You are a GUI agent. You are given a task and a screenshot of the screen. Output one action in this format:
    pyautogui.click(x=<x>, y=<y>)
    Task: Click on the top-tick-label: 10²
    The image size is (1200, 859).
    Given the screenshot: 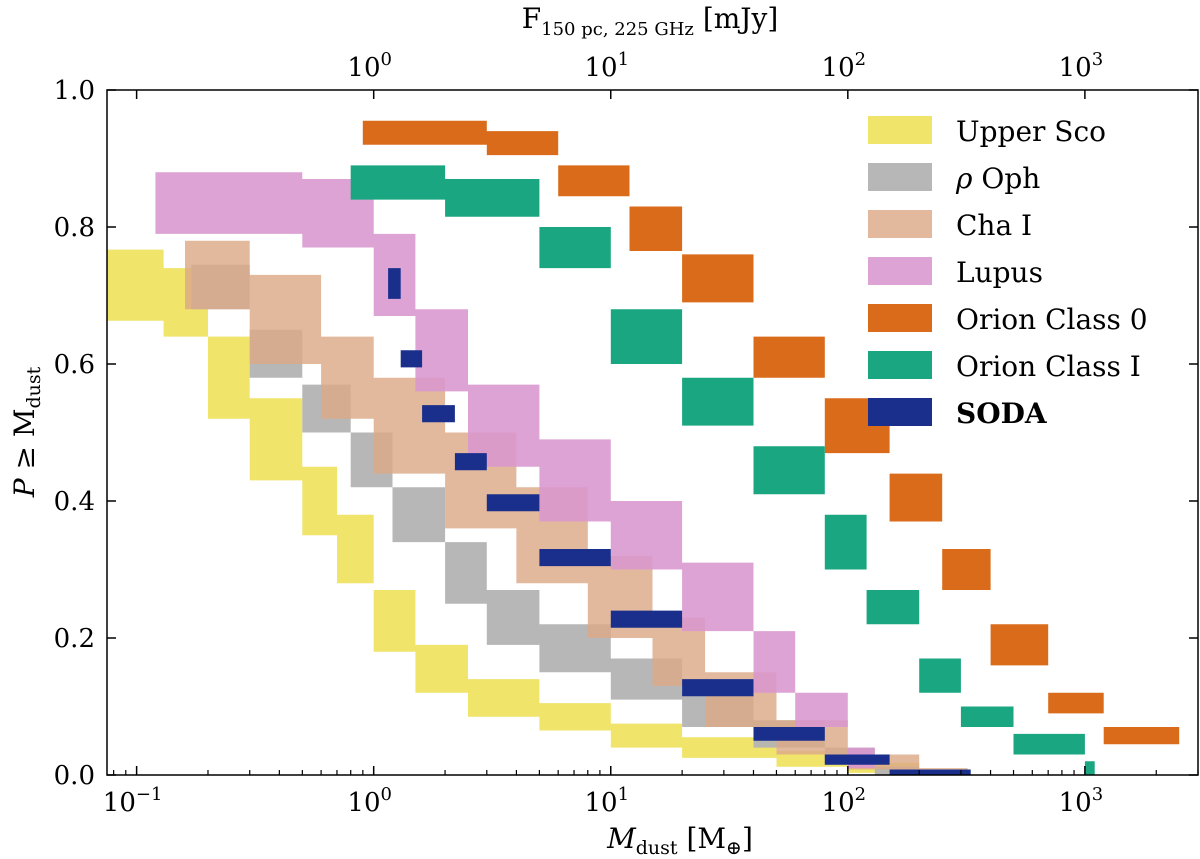 What is the action you would take?
    pyautogui.click(x=844, y=66)
    